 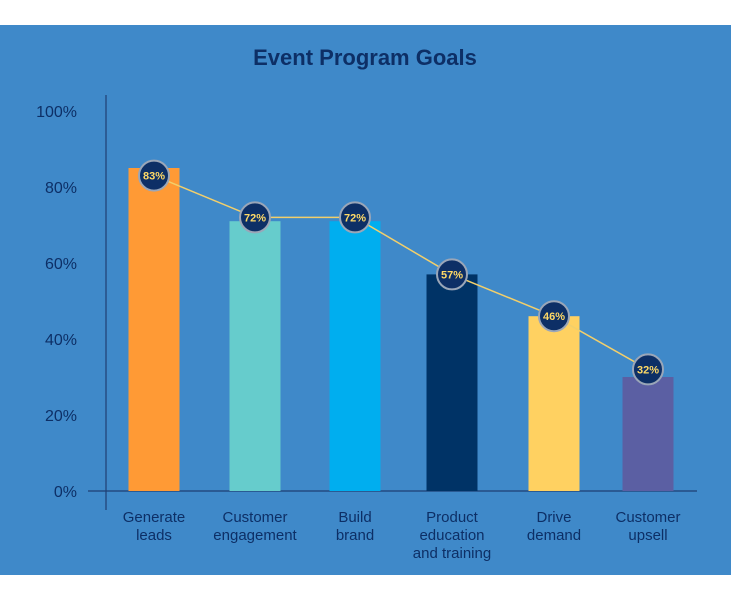 What do you see at coordinates (56, 302) in the screenshot?
I see `y-tick-labels: 0% 20% 40% 60% 80% 100%` at bounding box center [56, 302].